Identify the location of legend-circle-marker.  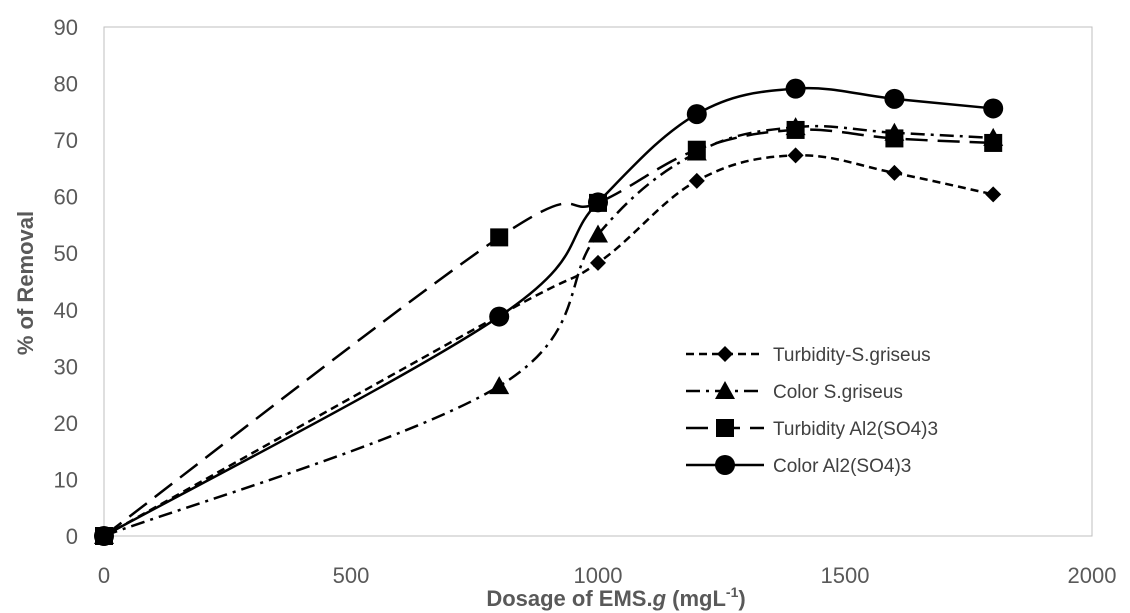
(725, 465).